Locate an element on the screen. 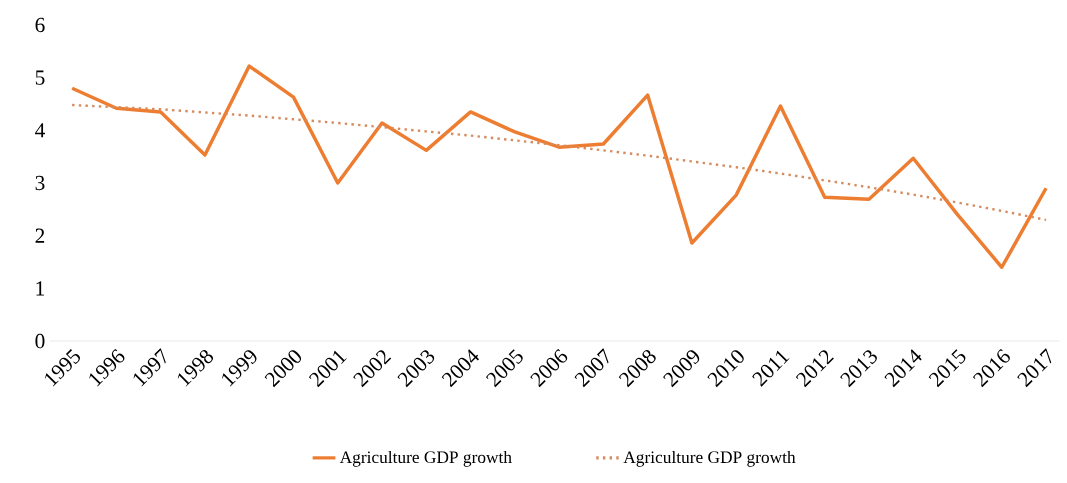 Image resolution: width=1067 pixels, height=483 pixels. x-tick-label: 2001 is located at coordinates (327, 369).